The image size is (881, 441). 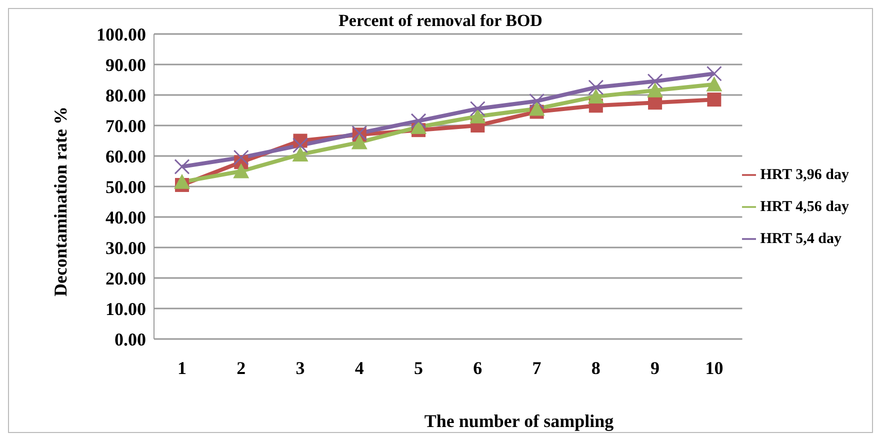 I want to click on x-tick-label: 10, so click(x=714, y=368).